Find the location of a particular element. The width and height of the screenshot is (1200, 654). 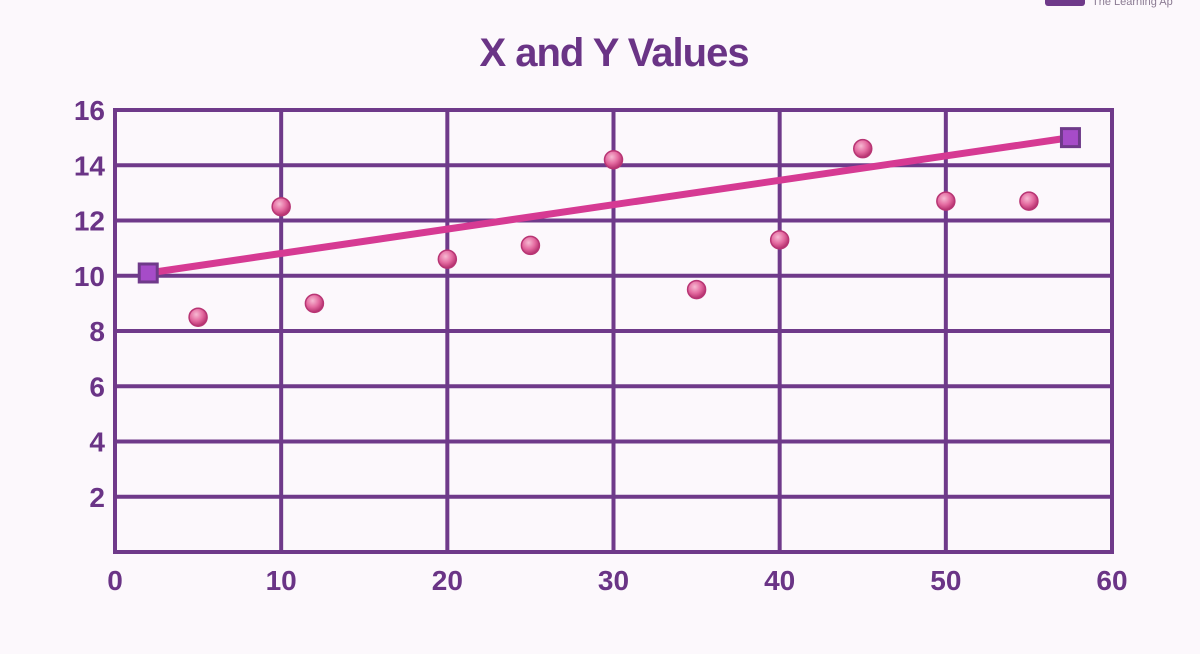

y-tick-label: 8 is located at coordinates (97, 331).